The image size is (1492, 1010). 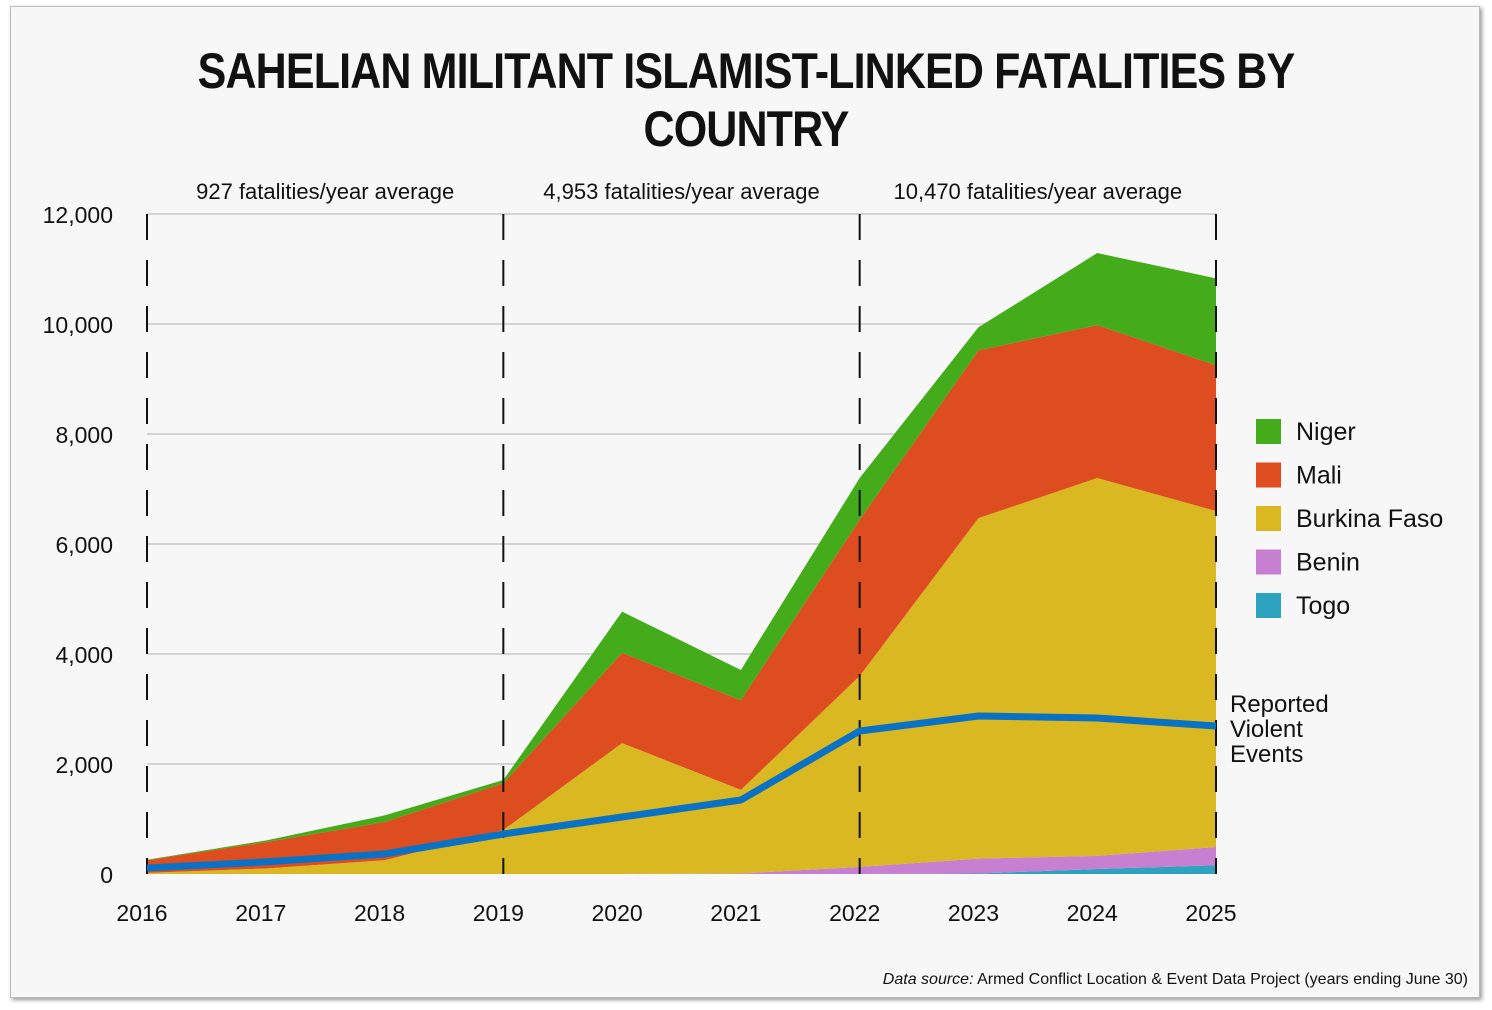 I want to click on x-tick-label: 2020, so click(x=617, y=913).